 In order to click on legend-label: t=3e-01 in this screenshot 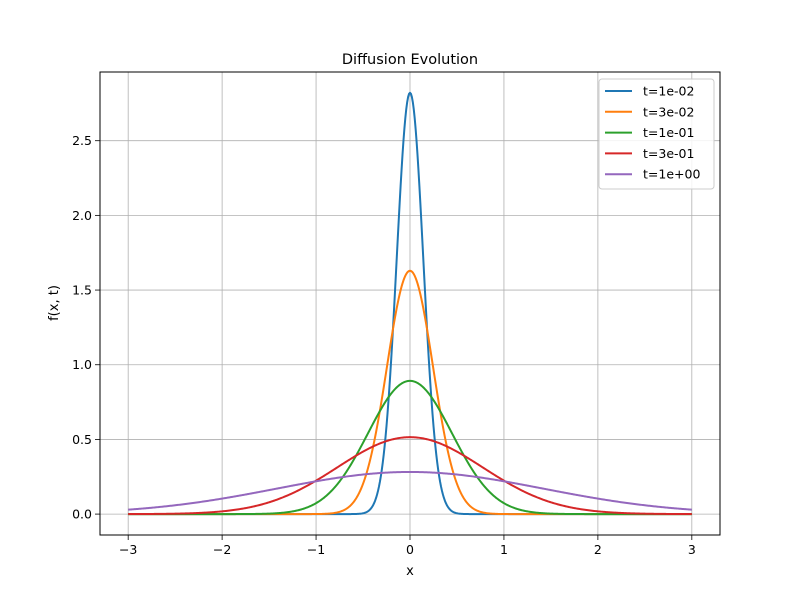, I will do `click(668, 153)`.